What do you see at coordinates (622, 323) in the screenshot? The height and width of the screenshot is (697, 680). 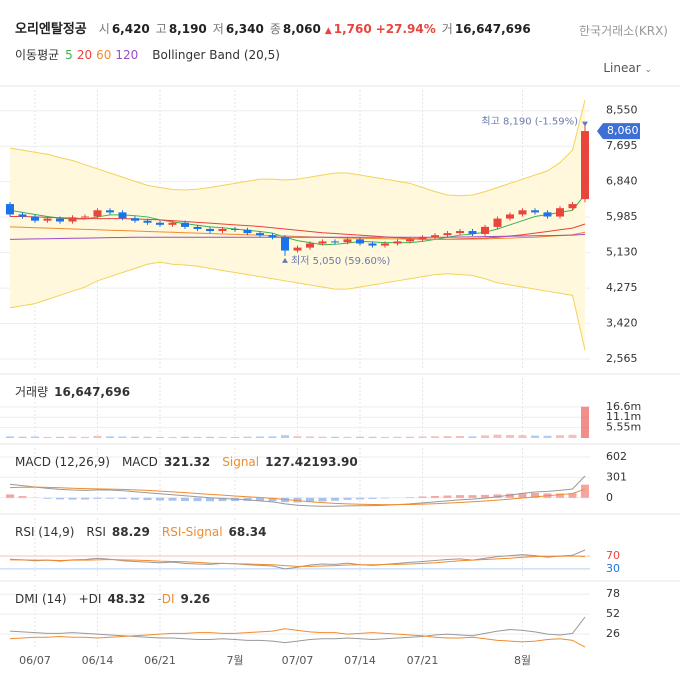 I see `y-tick-label: 3,420` at bounding box center [622, 323].